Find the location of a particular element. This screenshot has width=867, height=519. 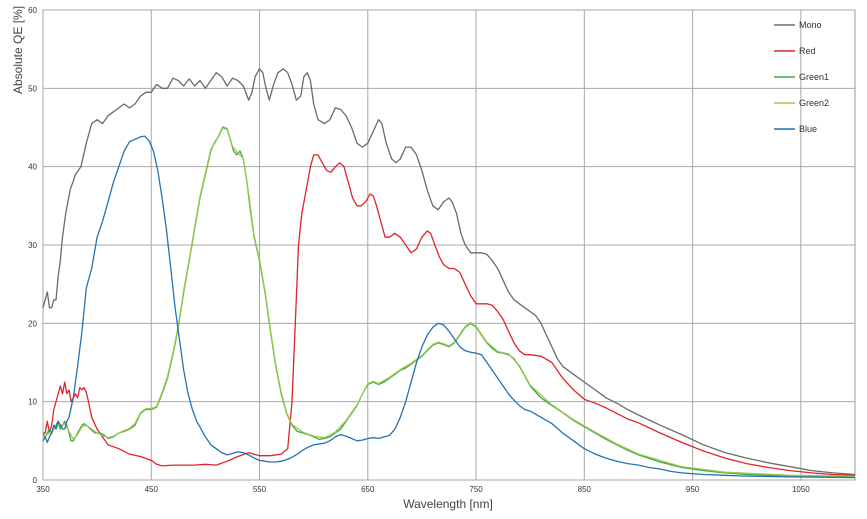

y-tick-label: 10 is located at coordinates (32, 402).